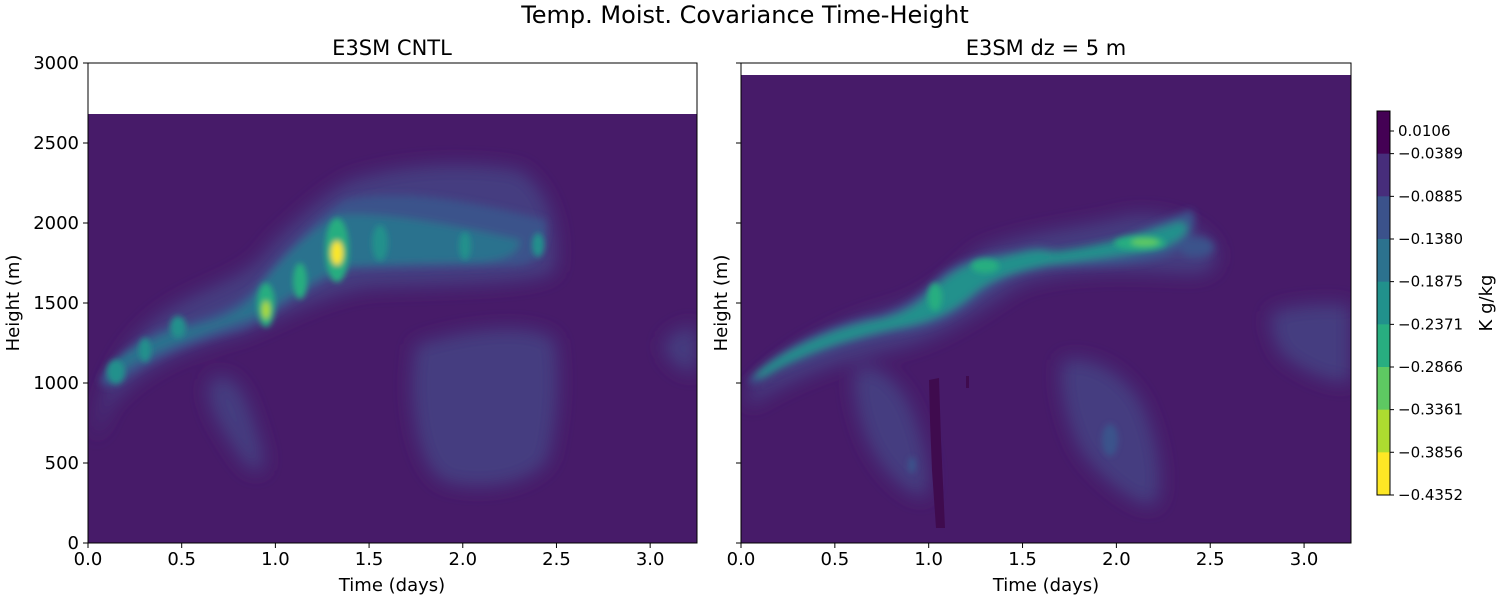 The width and height of the screenshot is (1500, 600). What do you see at coordinates (392, 48) in the screenshot?
I see `panel-title: E3SM CNTL` at bounding box center [392, 48].